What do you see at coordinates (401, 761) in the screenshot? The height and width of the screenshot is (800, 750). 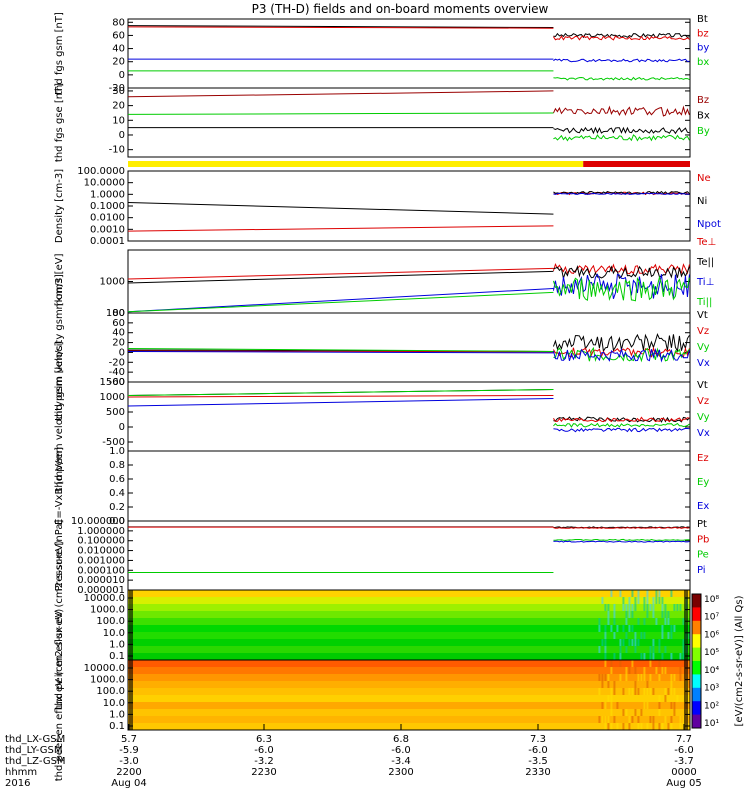 I see `x-row-value: -3.4` at bounding box center [401, 761].